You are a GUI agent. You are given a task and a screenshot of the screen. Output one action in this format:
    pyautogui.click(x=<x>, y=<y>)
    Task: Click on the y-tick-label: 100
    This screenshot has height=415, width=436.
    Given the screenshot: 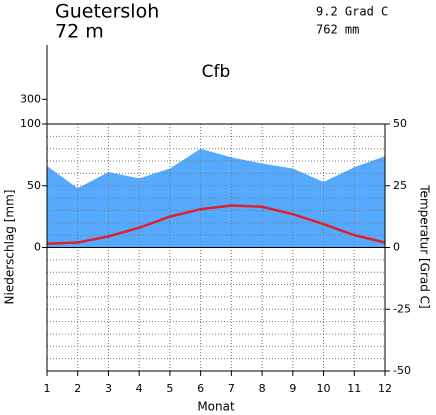 What is the action you would take?
    pyautogui.click(x=30, y=123)
    